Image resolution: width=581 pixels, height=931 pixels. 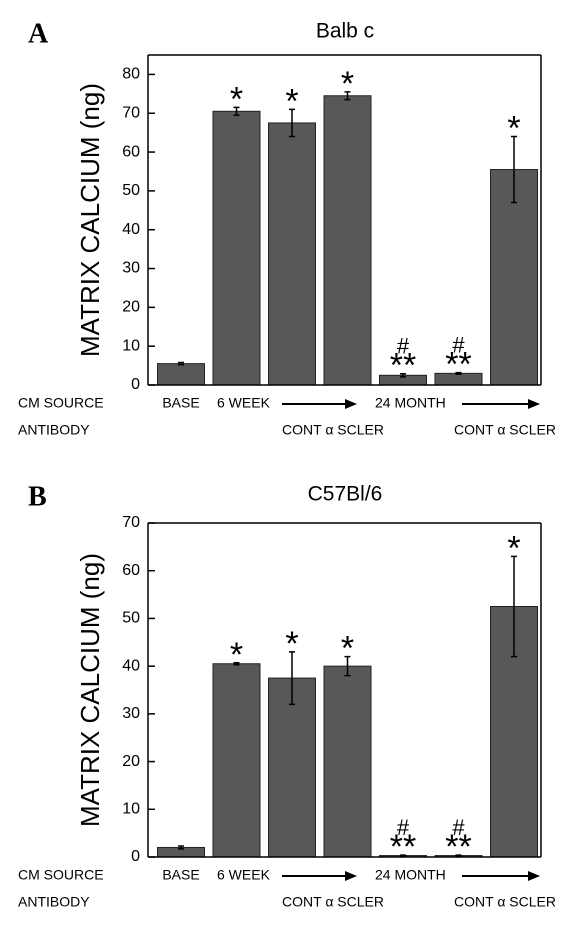 What do you see at coordinates (38, 33) in the screenshot?
I see `panel-label: A` at bounding box center [38, 33].